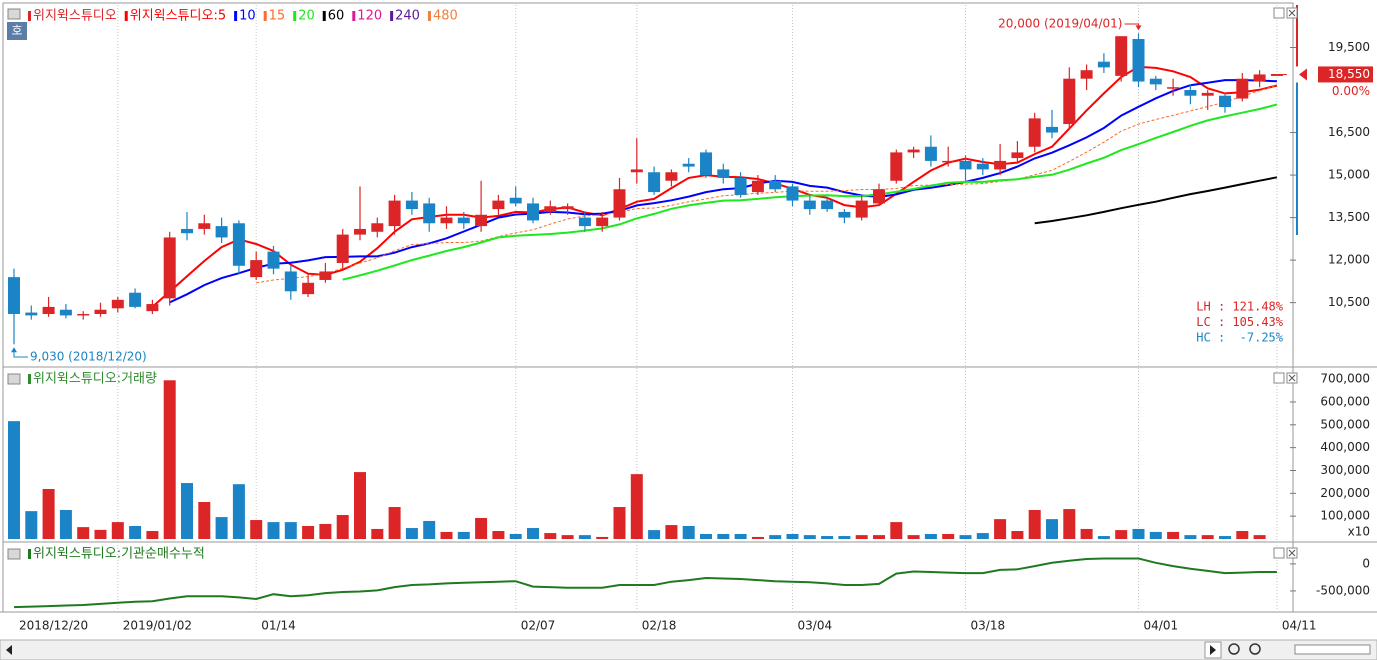 The height and width of the screenshot is (660, 1377). I want to click on unit-label: x10, so click(1359, 532).